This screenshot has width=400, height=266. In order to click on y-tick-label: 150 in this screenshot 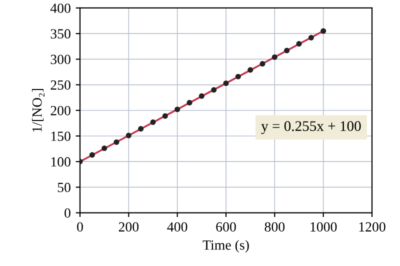, I will do `click(60, 136)`.